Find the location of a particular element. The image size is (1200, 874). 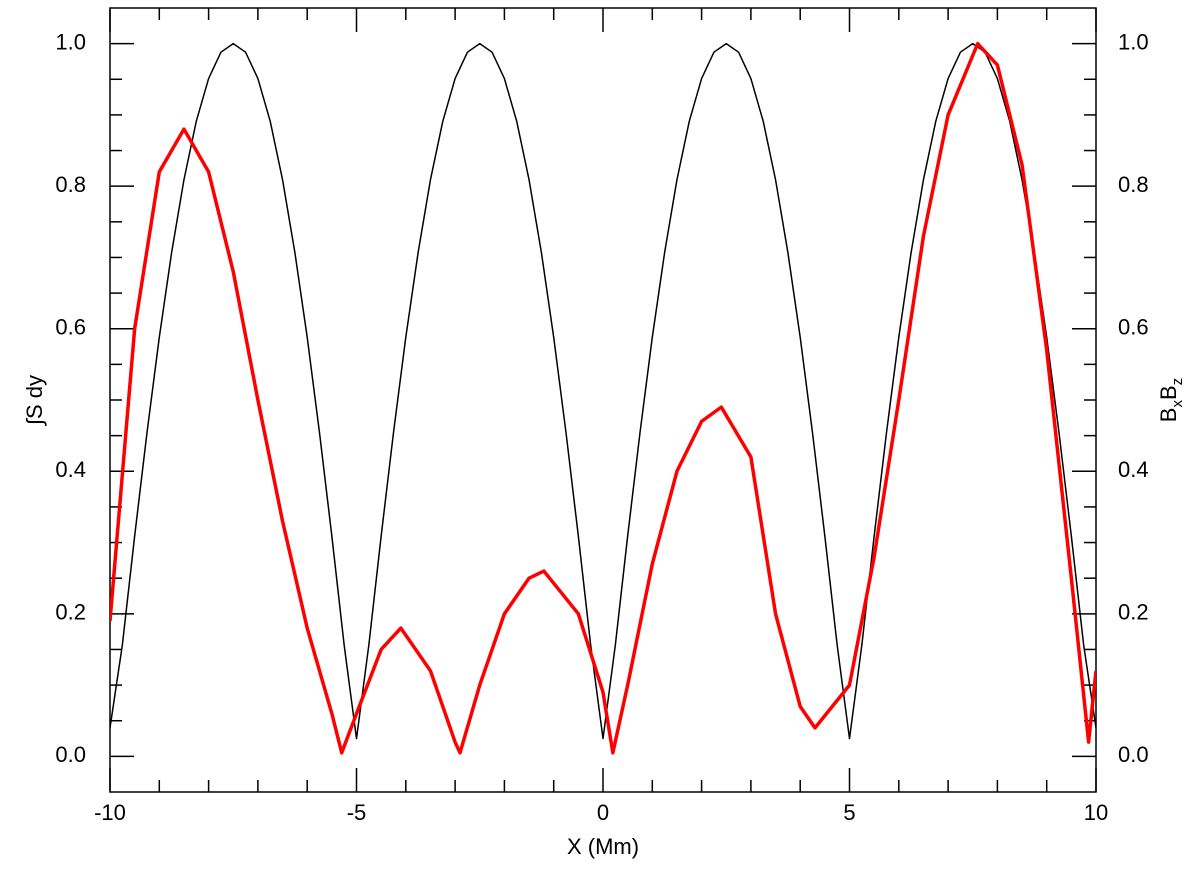

y2-label-part: z is located at coordinates (1177, 382).